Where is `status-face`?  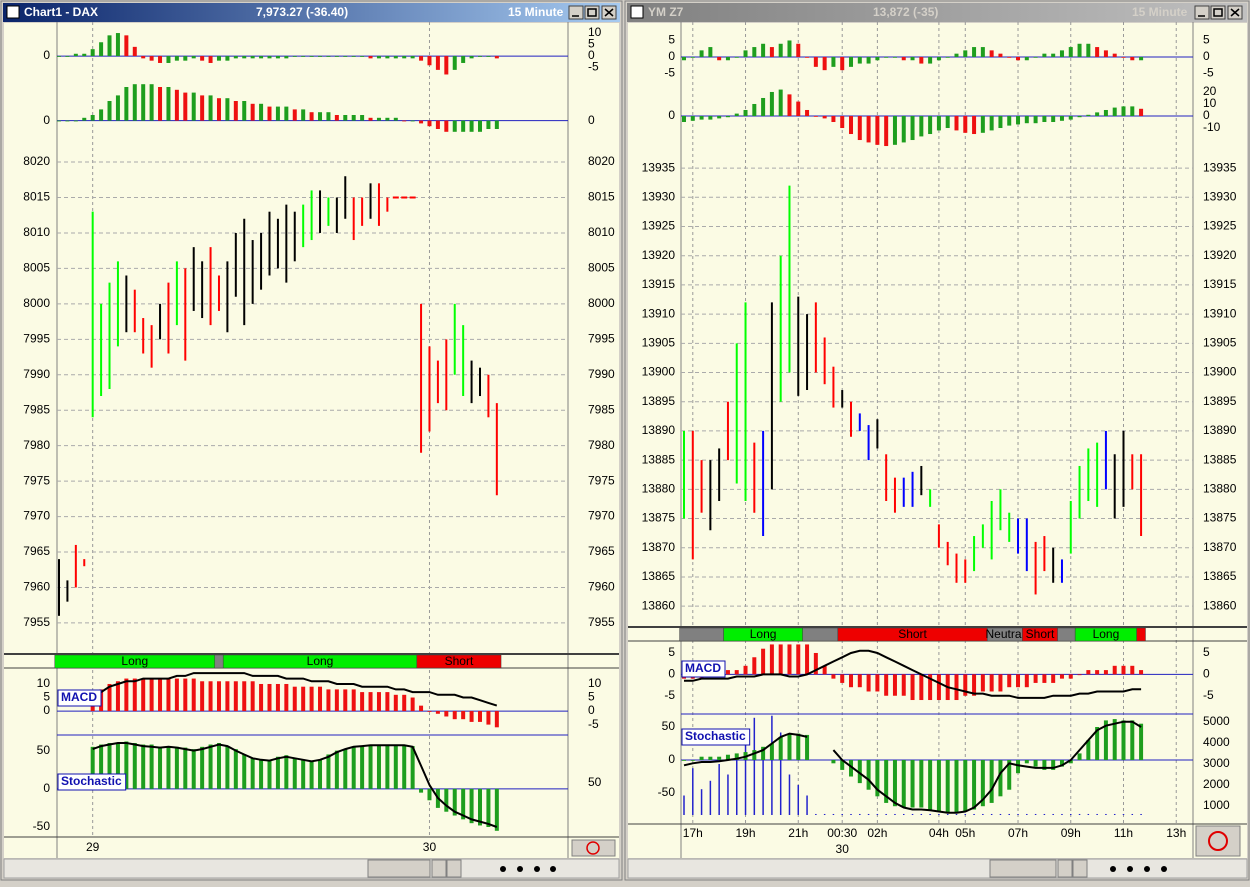
status-face is located at coordinates (593, 848).